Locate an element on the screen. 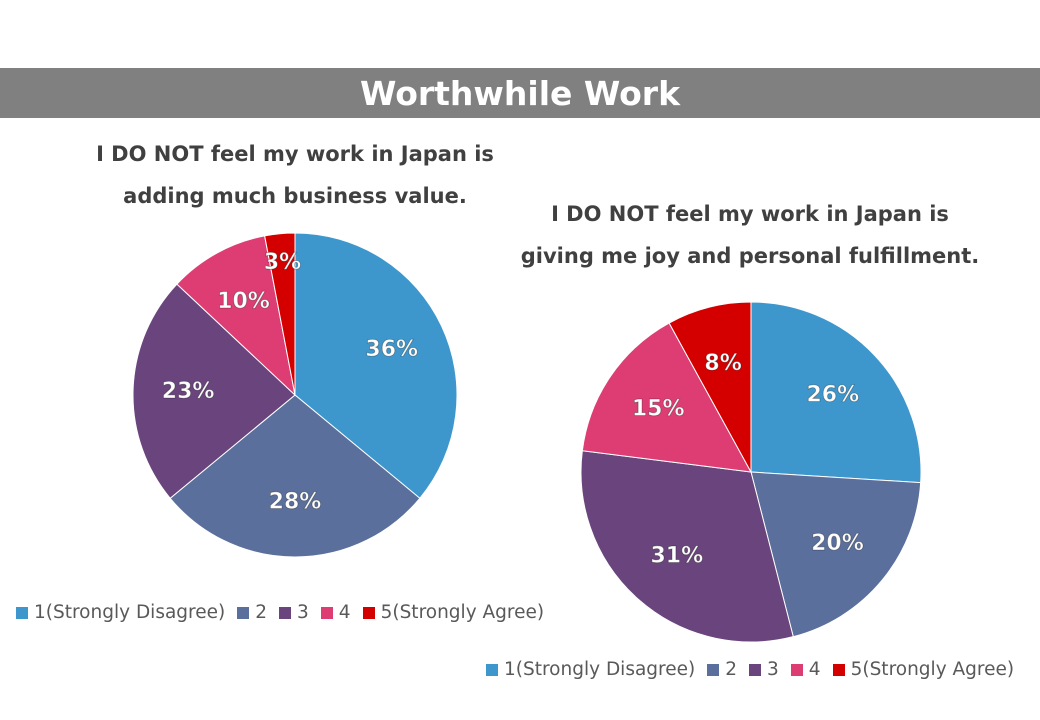  chart-1-legend-item-5: 5(Strongly Agree) is located at coordinates (453, 612).